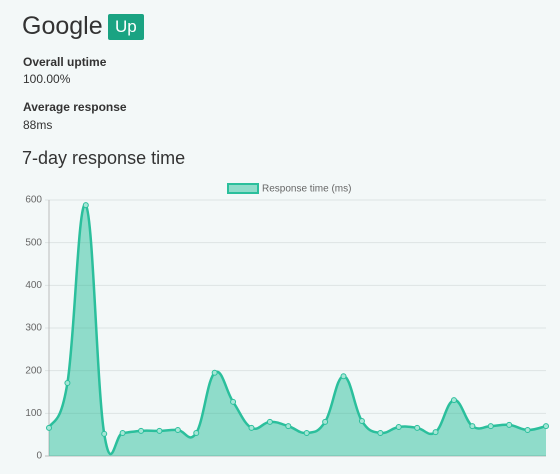 This screenshot has height=474, width=560. Describe the element at coordinates (47, 79) in the screenshot. I see `stat-value: 100.00%` at that location.